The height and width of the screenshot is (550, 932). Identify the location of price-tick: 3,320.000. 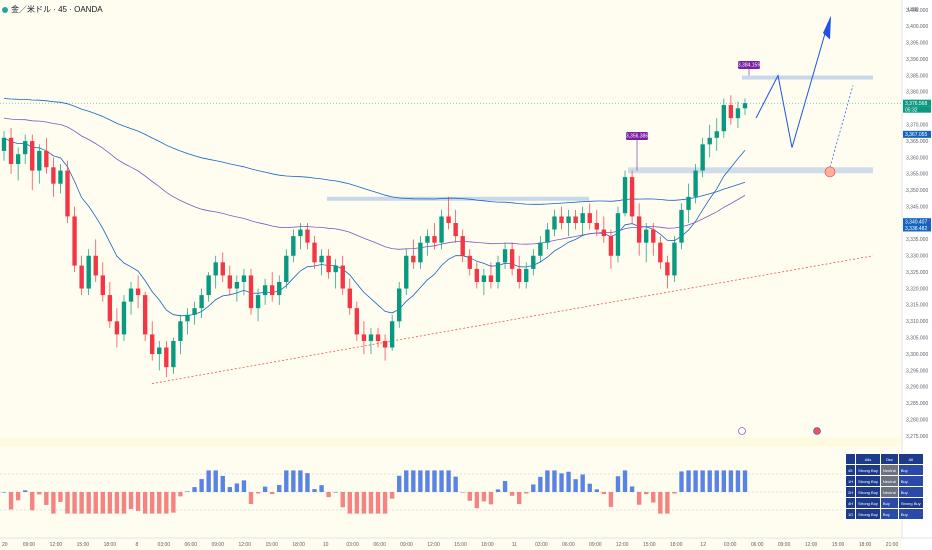
(917, 289).